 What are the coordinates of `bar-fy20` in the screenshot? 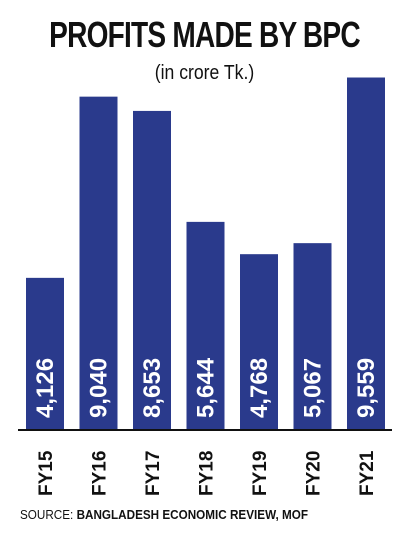 It's located at (312, 336).